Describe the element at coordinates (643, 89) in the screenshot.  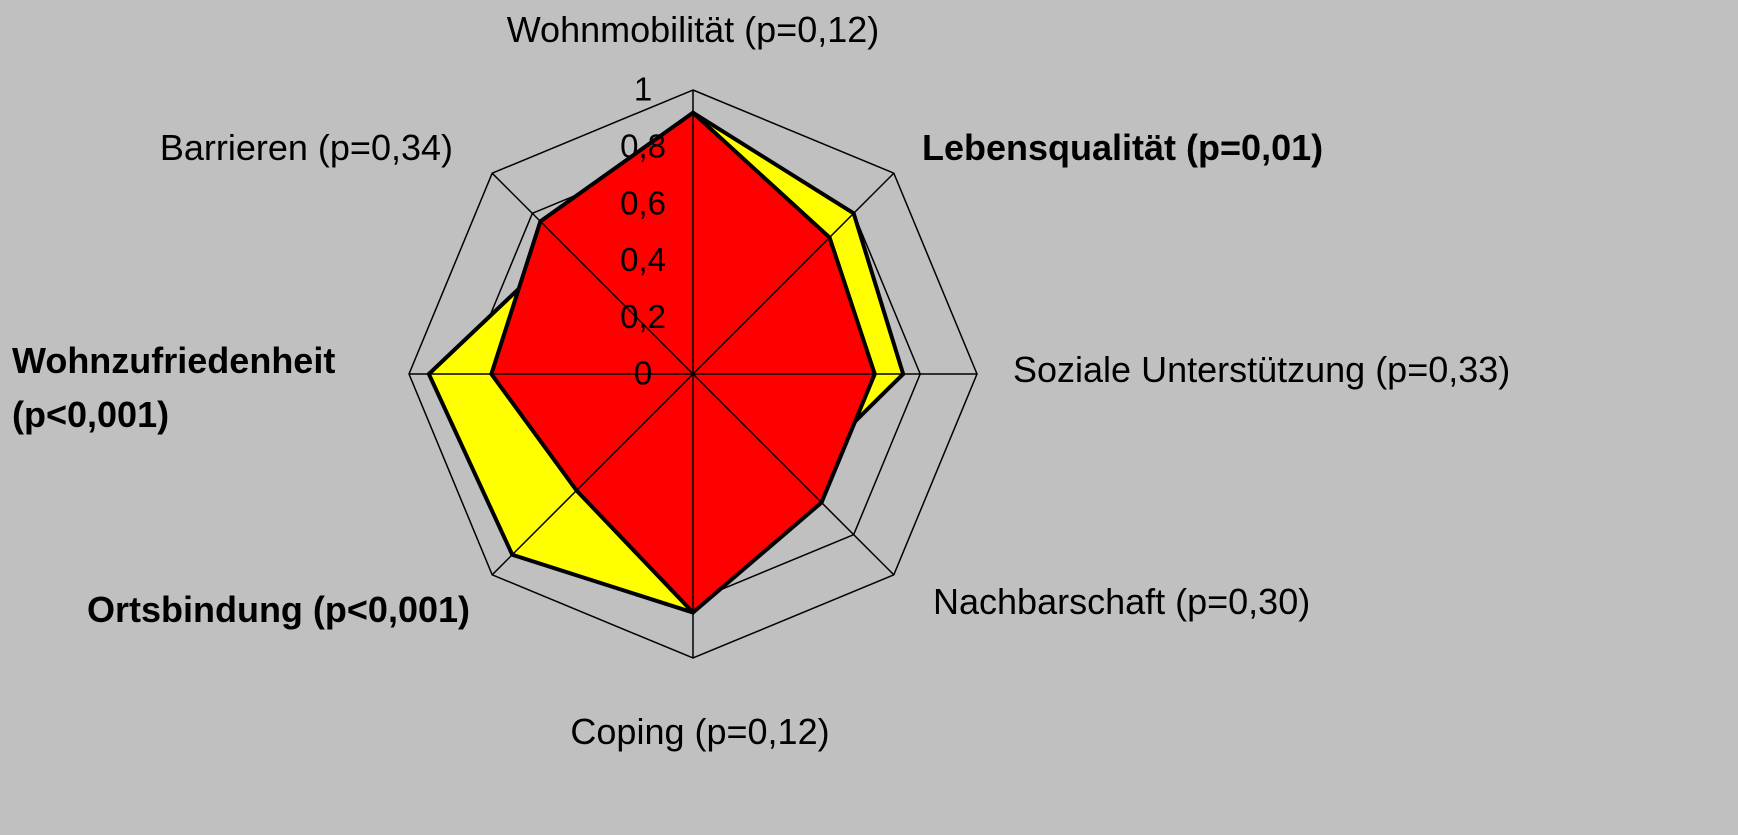
I see `r-tick-label: 1` at that location.